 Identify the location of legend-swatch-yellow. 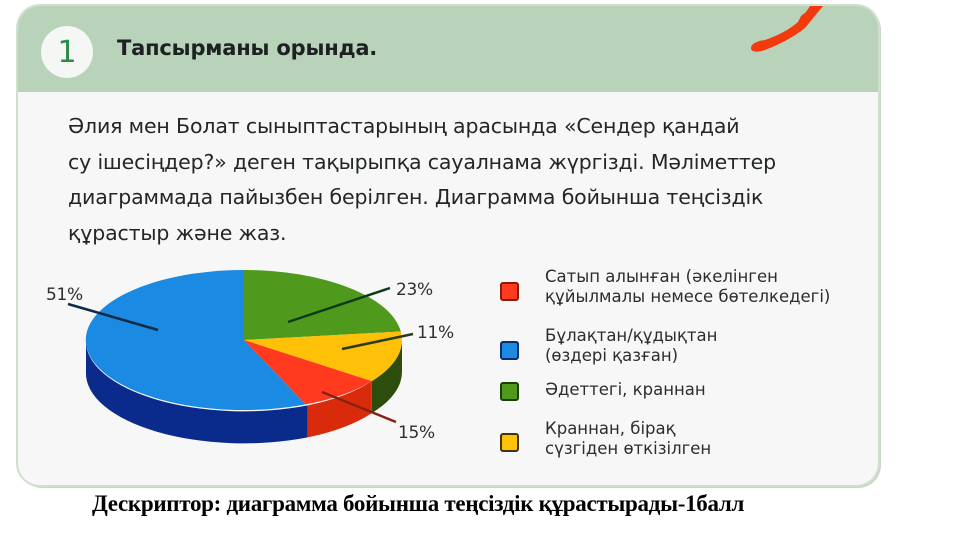
(509, 442).